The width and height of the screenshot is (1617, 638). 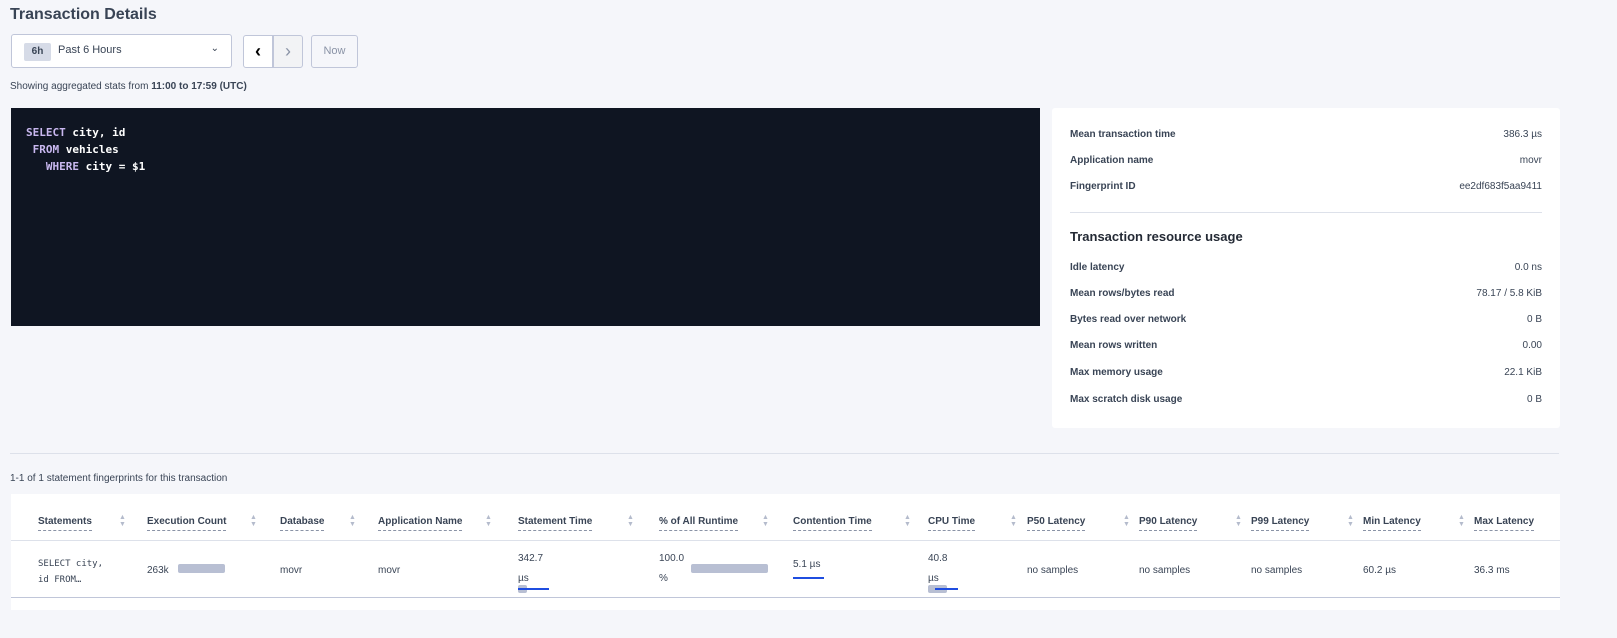 What do you see at coordinates (71, 564) in the screenshot?
I see `statement-line: SELECT city,` at bounding box center [71, 564].